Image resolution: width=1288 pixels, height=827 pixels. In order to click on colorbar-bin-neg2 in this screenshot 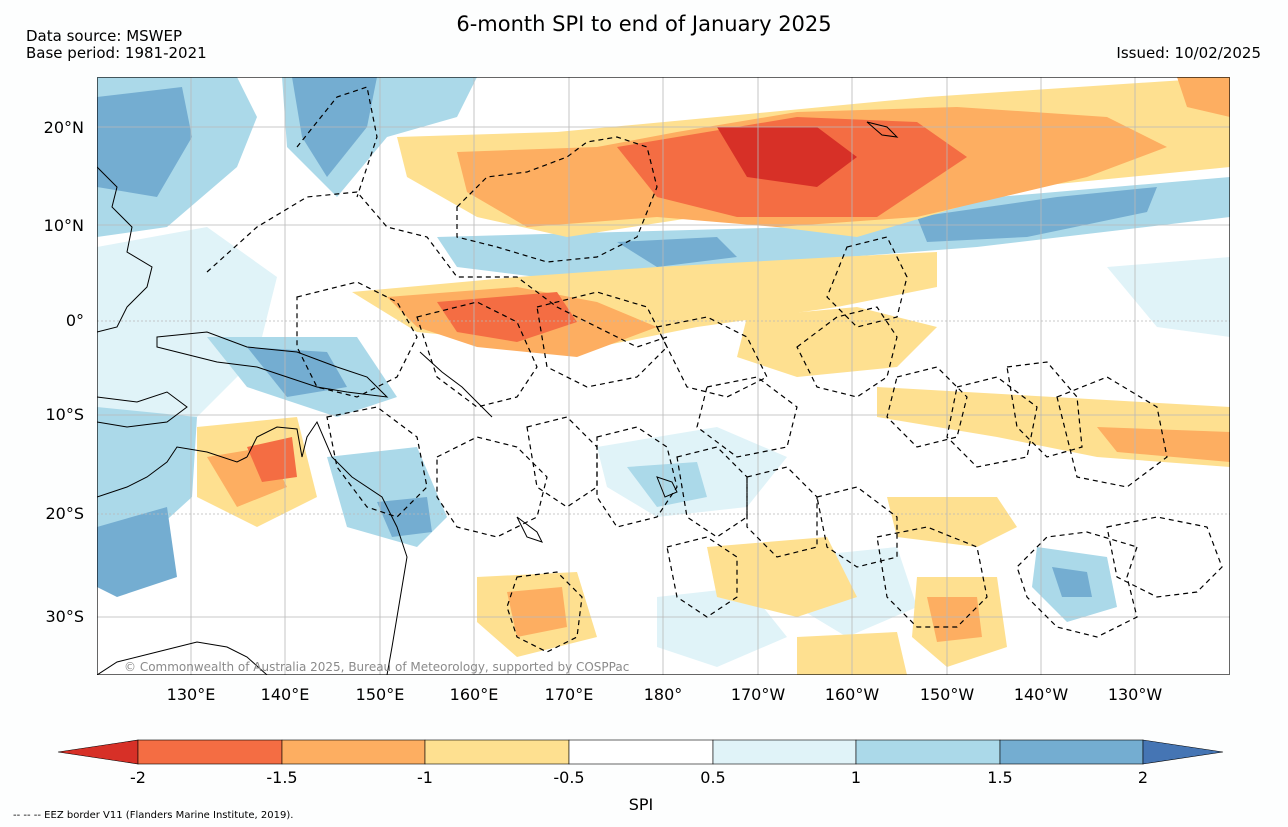, I will do `click(210, 752)`.